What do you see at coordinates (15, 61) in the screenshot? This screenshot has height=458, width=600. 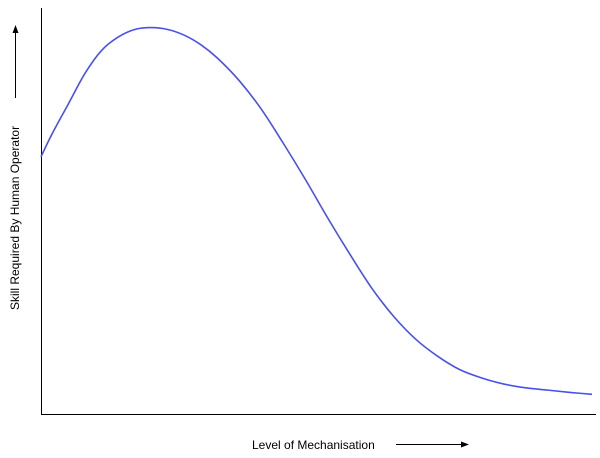 I see `y-axis-arrow` at bounding box center [15, 61].